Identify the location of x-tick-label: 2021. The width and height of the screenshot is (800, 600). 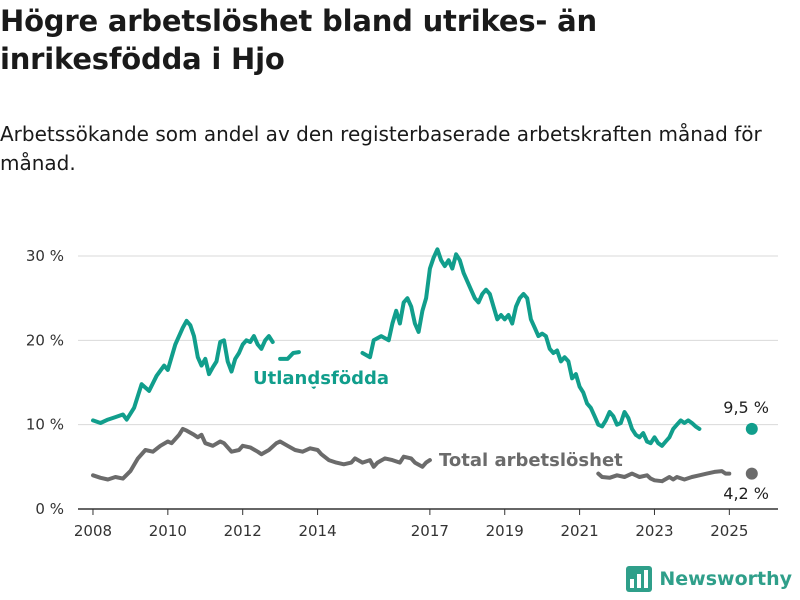
(580, 531).